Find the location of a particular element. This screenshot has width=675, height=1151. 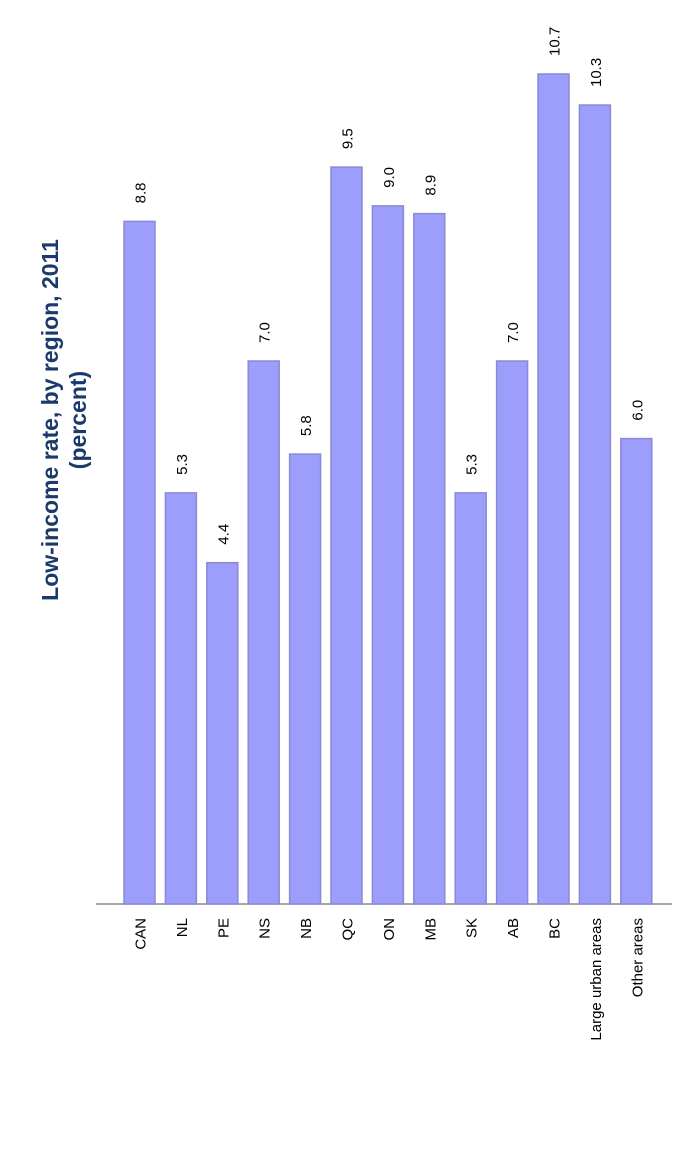

bar-pe is located at coordinates (222, 733).